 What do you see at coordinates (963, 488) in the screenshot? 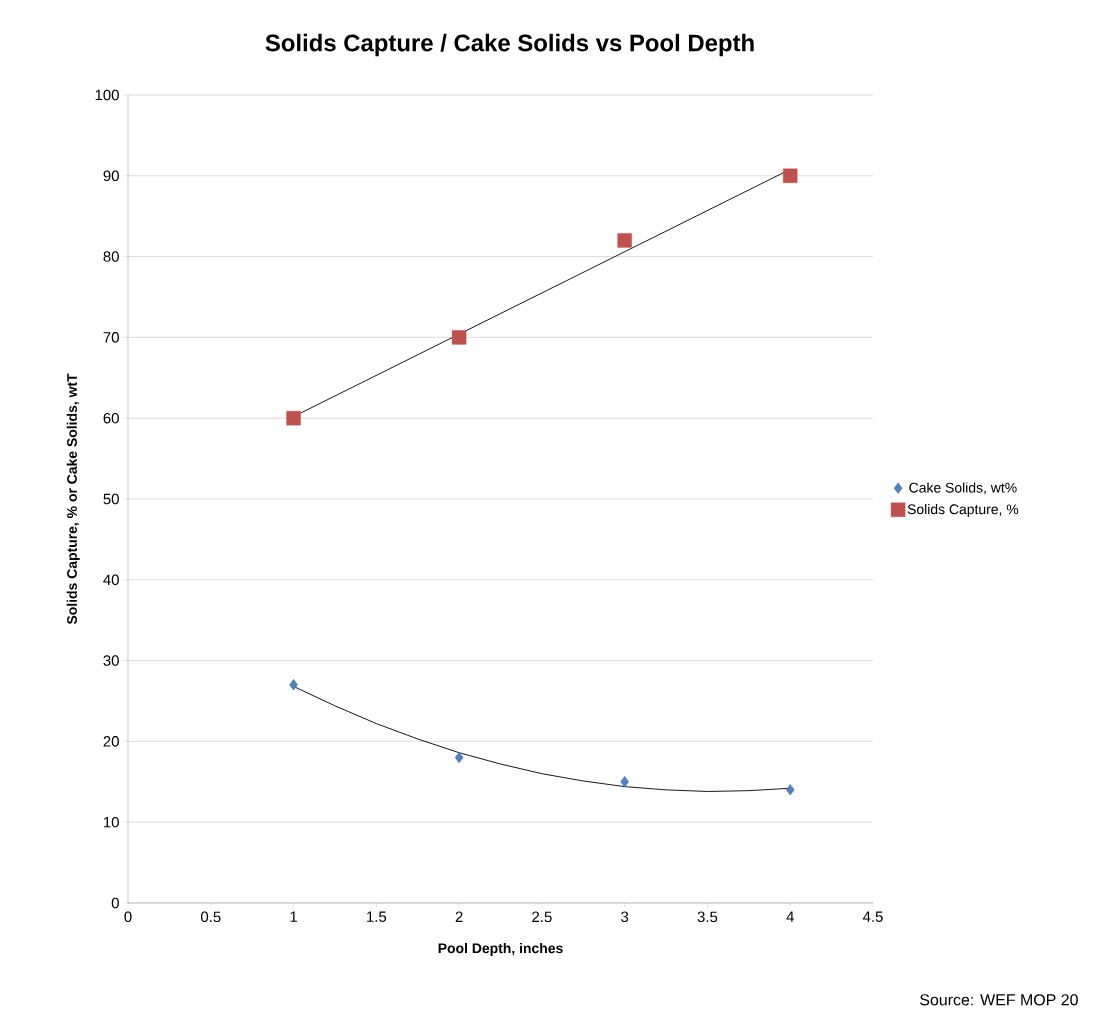
I see `legend-label: Cake Solids, wt%` at bounding box center [963, 488].